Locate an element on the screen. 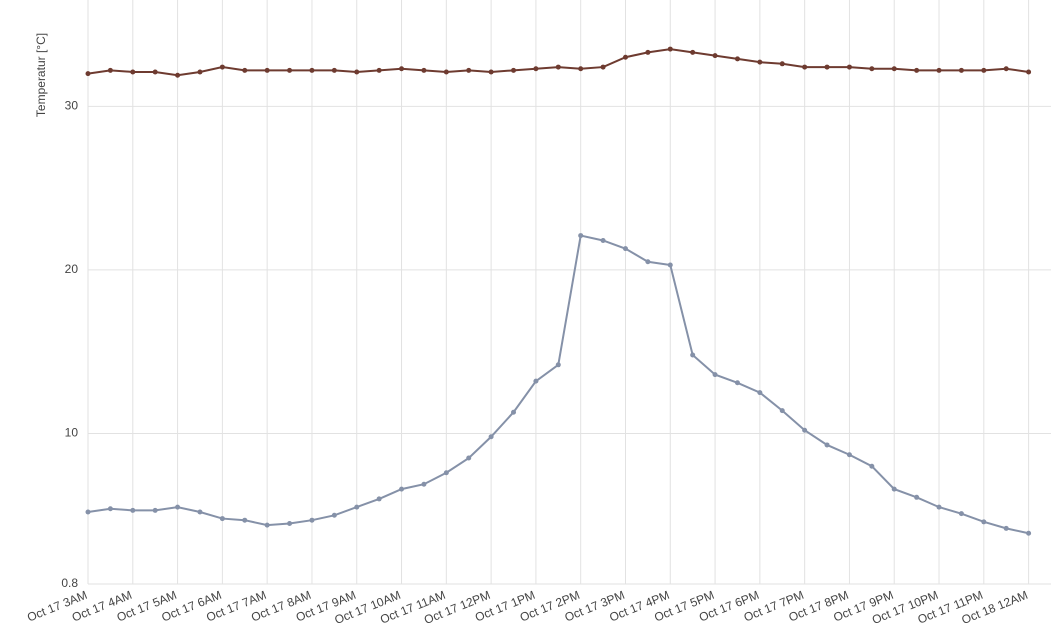  y-tick-label: 10 is located at coordinates (72, 433).